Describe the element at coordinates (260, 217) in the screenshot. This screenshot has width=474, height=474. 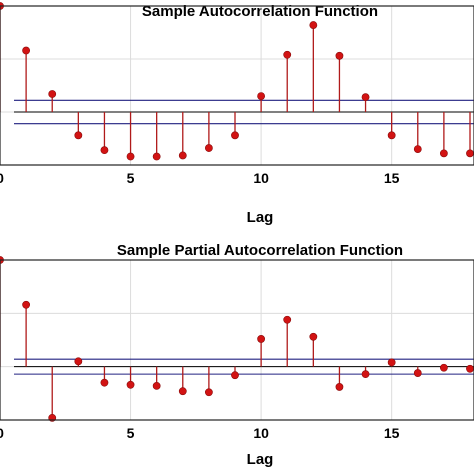
I see `acf-x-label: Lag` at that location.